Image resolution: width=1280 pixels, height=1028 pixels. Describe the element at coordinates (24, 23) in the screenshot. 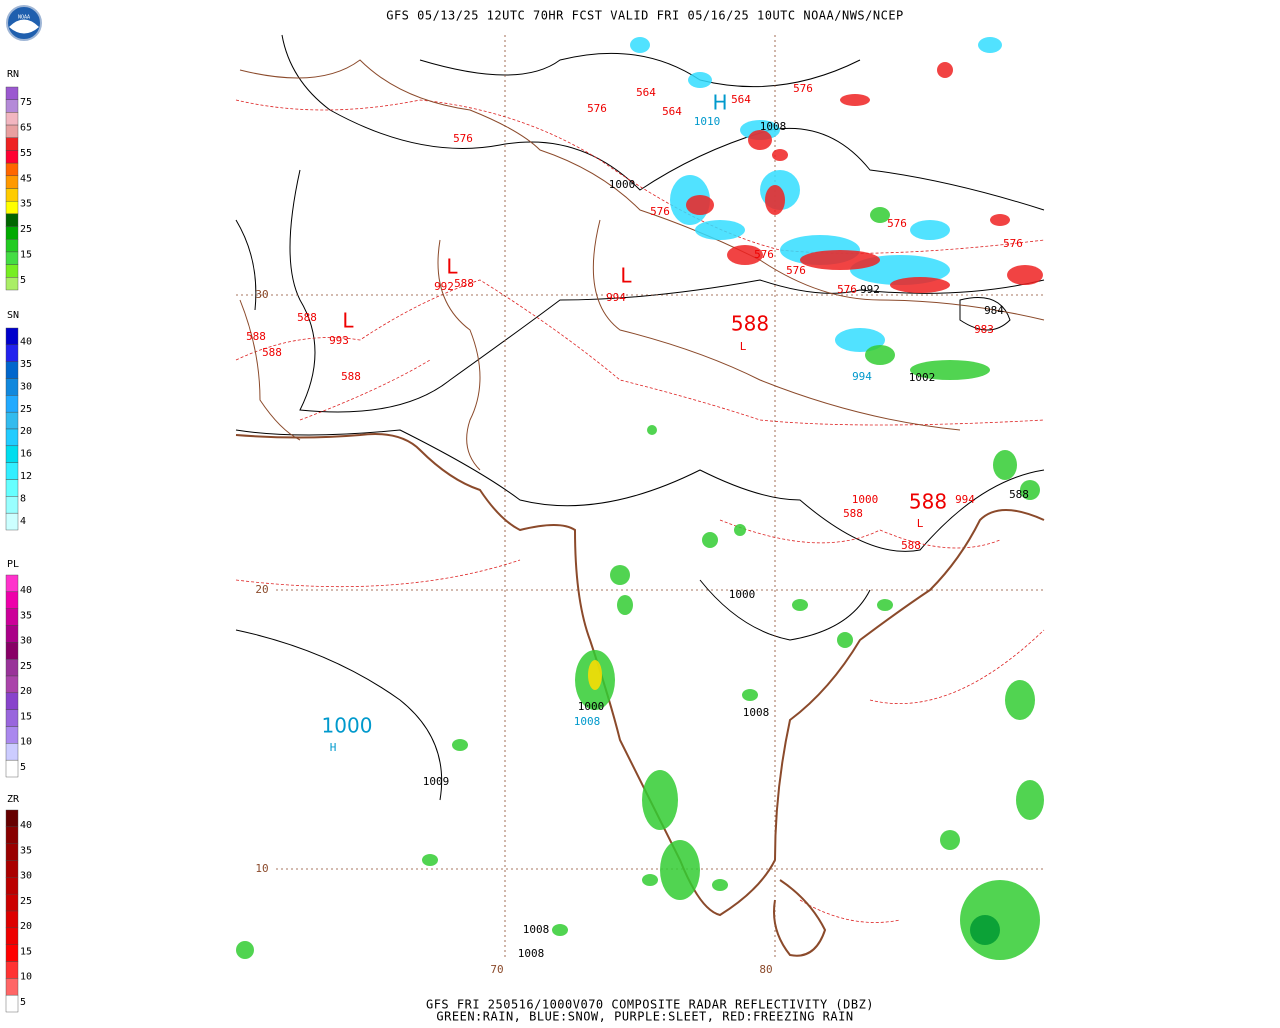

I see `noaa-logo: NOAA` at that location.